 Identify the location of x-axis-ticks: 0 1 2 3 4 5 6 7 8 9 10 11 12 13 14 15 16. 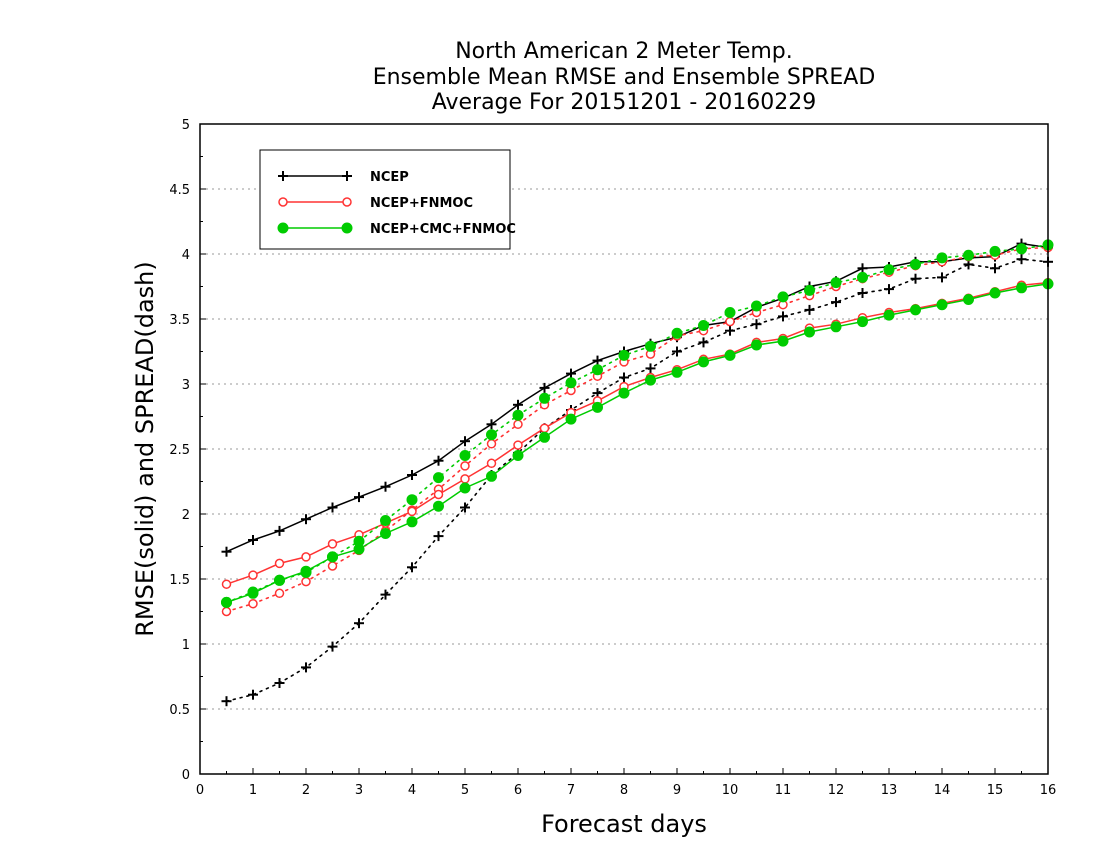
(626, 783).